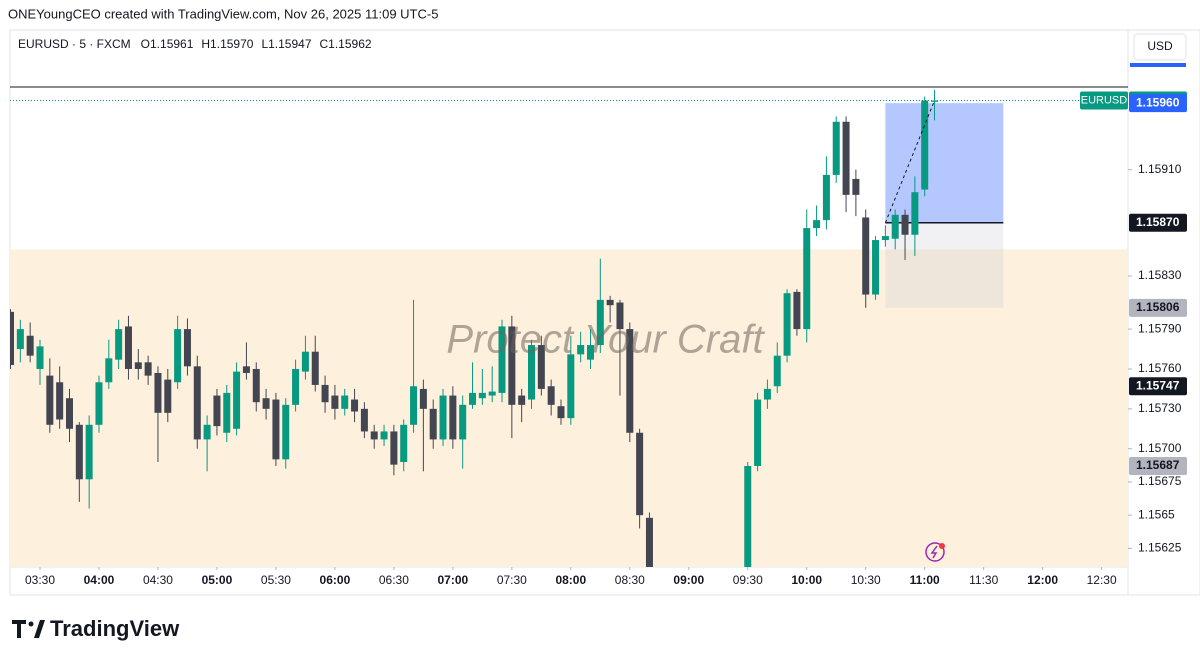 Image resolution: width=1200 pixels, height=661 pixels. Describe the element at coordinates (346, 44) in the screenshot. I see `legend-value: C1.15962` at that location.